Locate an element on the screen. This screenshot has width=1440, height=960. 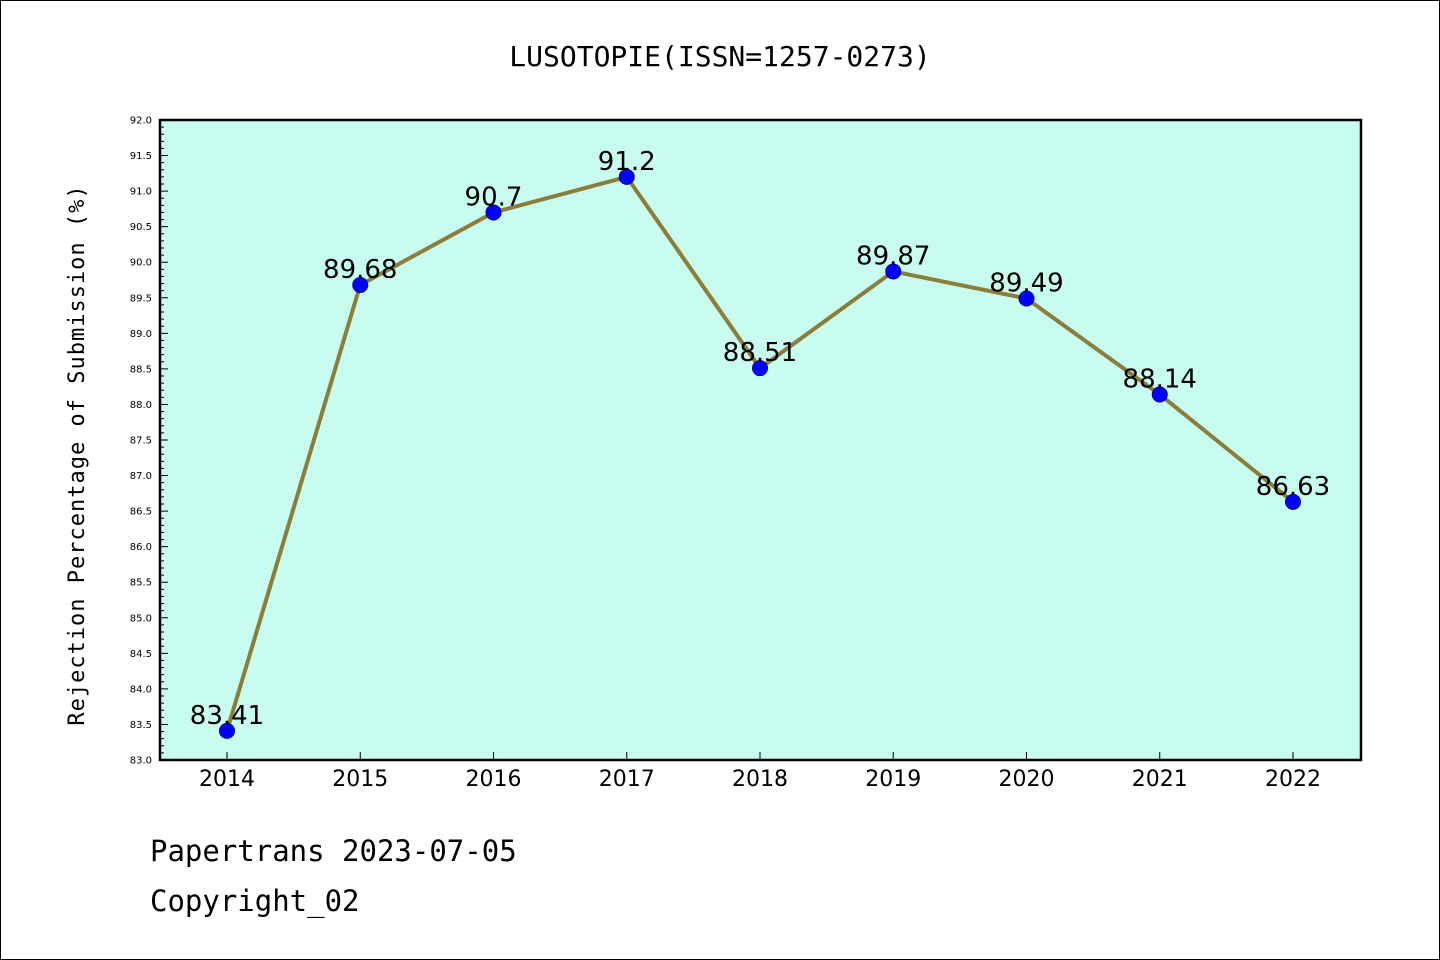
data-label: 88.51 is located at coordinates (760, 353).